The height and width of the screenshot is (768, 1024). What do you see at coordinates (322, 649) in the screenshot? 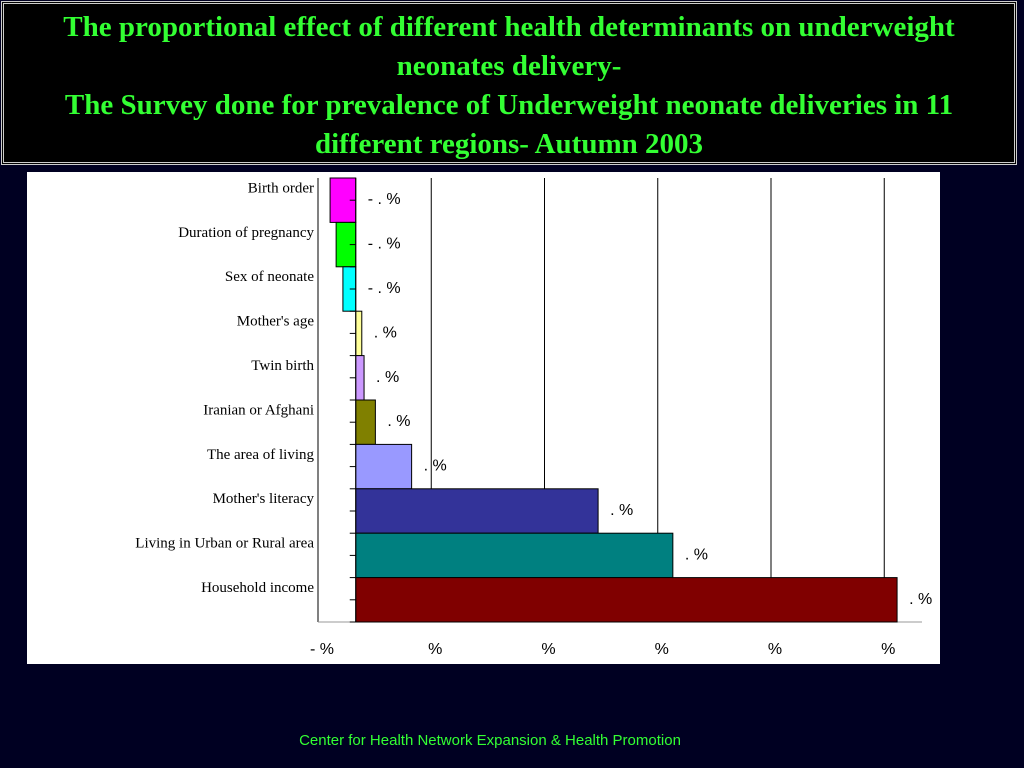
I see `x-tick-label: - %` at bounding box center [322, 649].